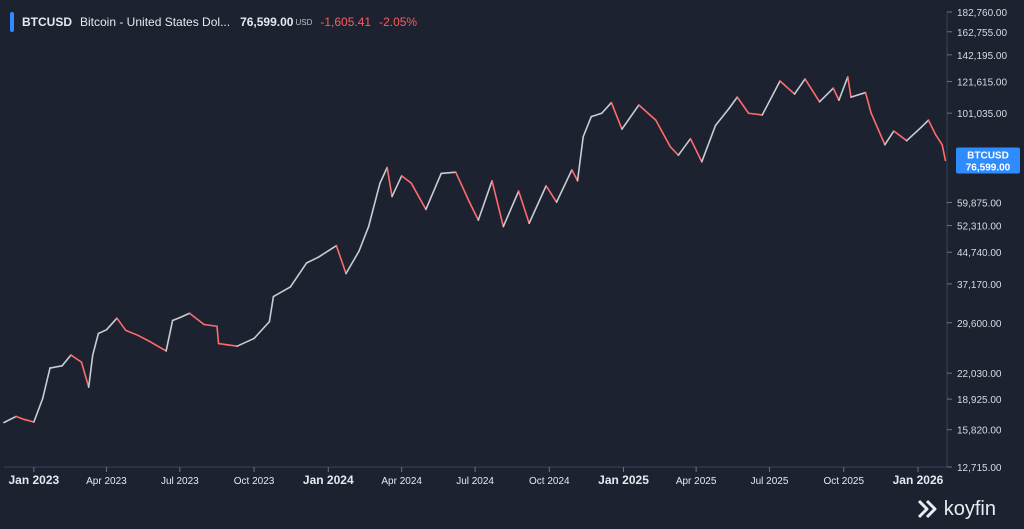 This screenshot has height=529, width=1024. What do you see at coordinates (988, 167) in the screenshot?
I see `last-price-tag-price: 76,599.00` at bounding box center [988, 167].